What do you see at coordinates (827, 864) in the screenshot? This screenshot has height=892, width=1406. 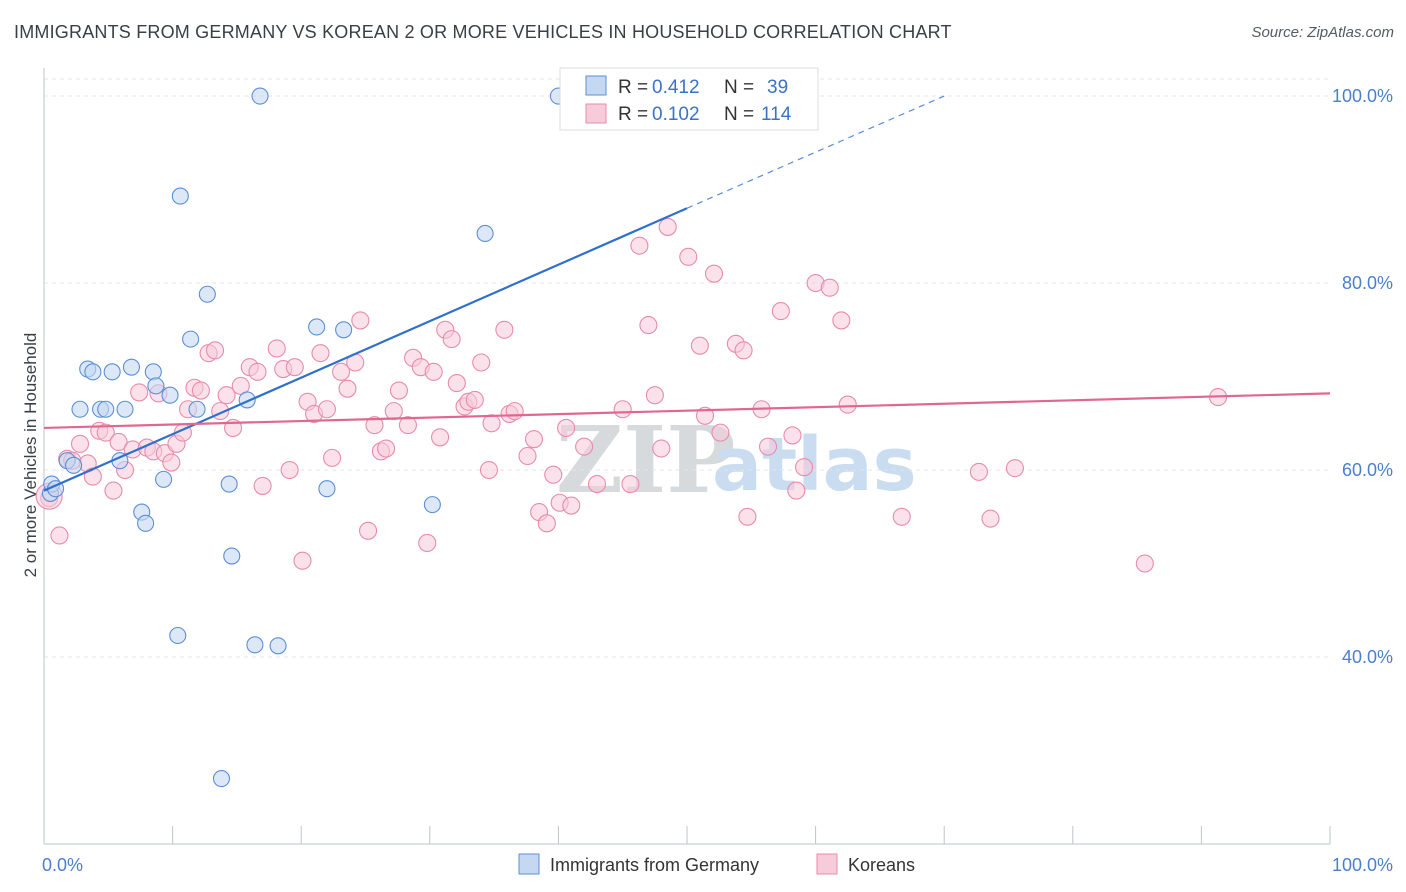 I see `bottom-legend-swatch-koreans` at bounding box center [827, 864].